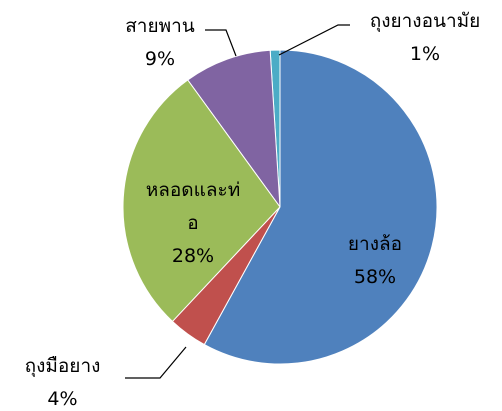 Image resolution: width=502 pixels, height=411 pixels. I want to click on category-label: ถุงยางอนามัย, so click(425, 21).